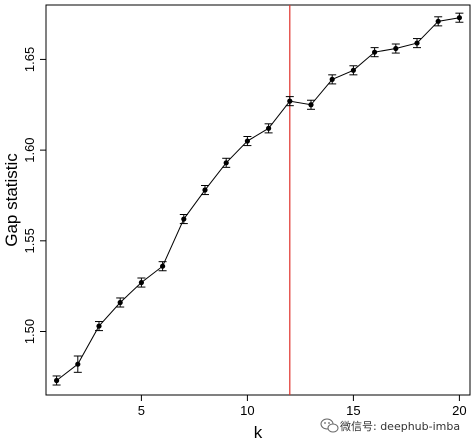 Image resolution: width=474 pixels, height=444 pixels. What do you see at coordinates (29, 59) in the screenshot?
I see `y-tick-label: 1.65` at bounding box center [29, 59].